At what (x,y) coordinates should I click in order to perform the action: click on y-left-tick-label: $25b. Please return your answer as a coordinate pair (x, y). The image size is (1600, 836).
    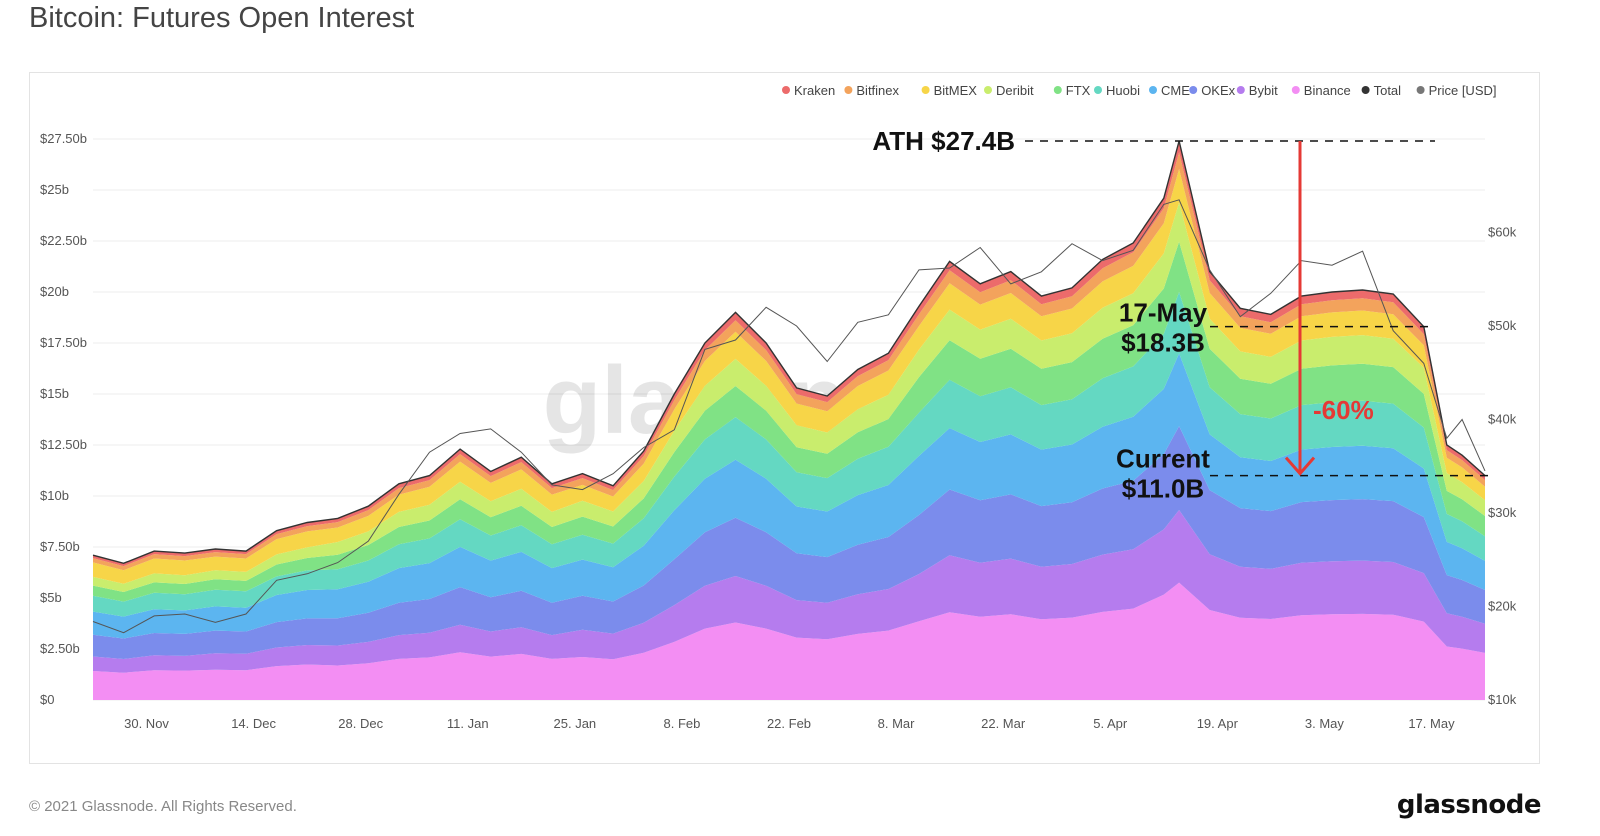
    Looking at the image, I should click on (54, 189).